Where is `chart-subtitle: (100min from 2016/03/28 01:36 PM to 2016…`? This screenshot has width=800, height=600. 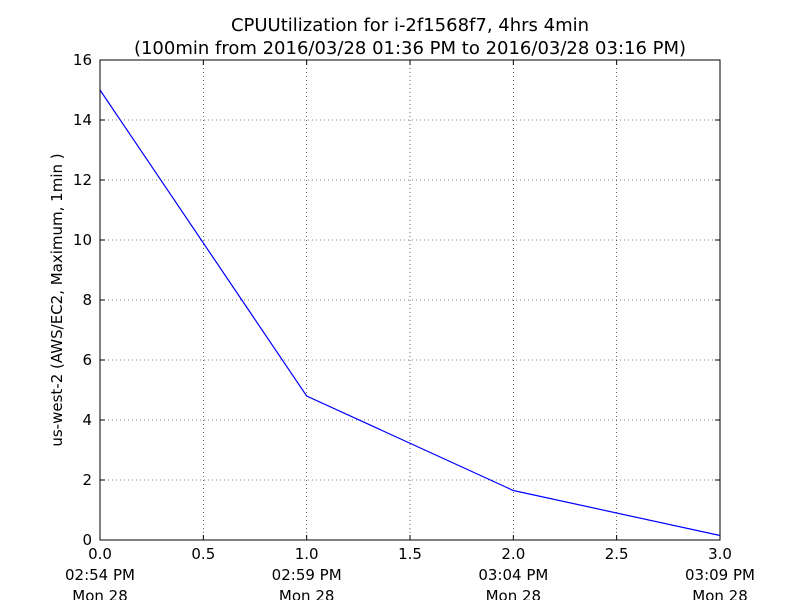 chart-subtitle: (100min from 2016/03/28 01:36 PM to 2016… is located at coordinates (410, 48).